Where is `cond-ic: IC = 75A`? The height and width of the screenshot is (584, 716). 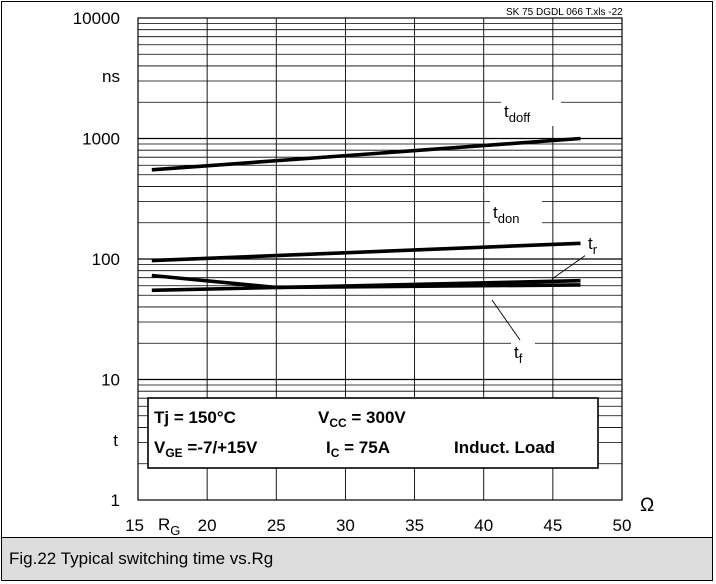
cond-ic: IC = 75A is located at coordinates (358, 449).